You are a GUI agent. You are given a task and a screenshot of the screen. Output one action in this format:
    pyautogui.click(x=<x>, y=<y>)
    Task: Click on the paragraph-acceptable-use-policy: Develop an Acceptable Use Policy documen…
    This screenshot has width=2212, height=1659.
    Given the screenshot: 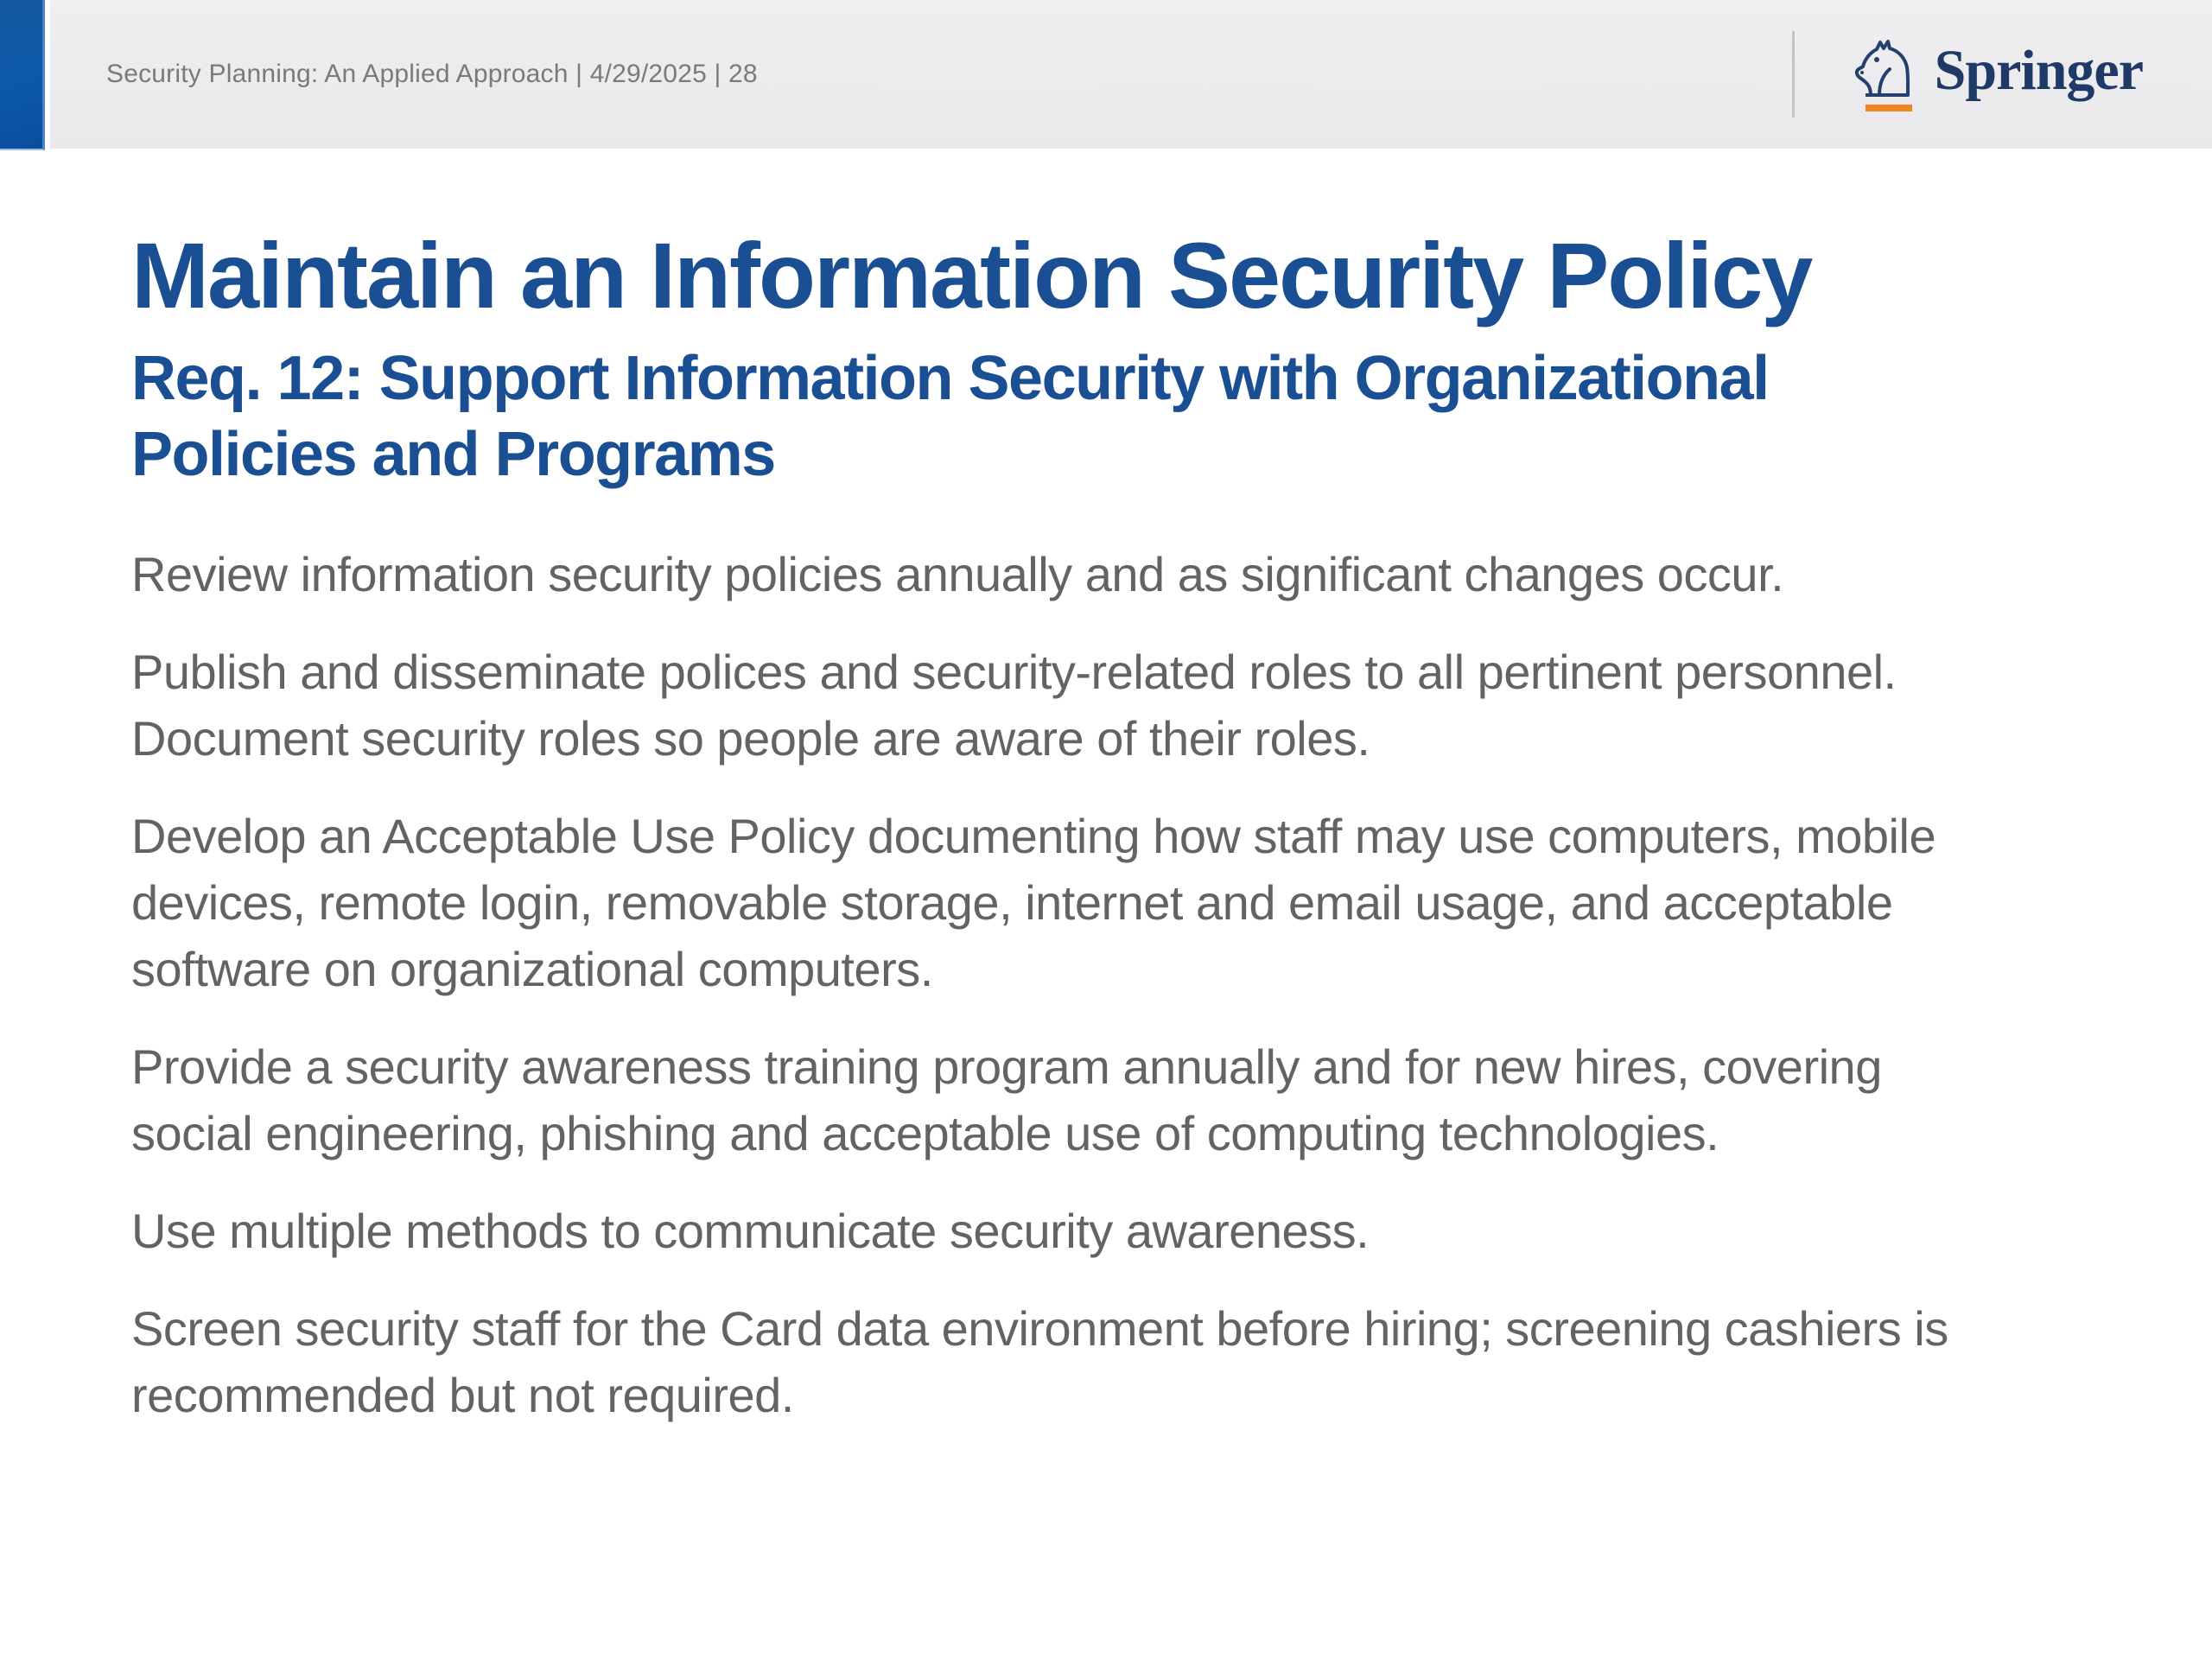 What is the action you would take?
    pyautogui.click(x=1033, y=902)
    